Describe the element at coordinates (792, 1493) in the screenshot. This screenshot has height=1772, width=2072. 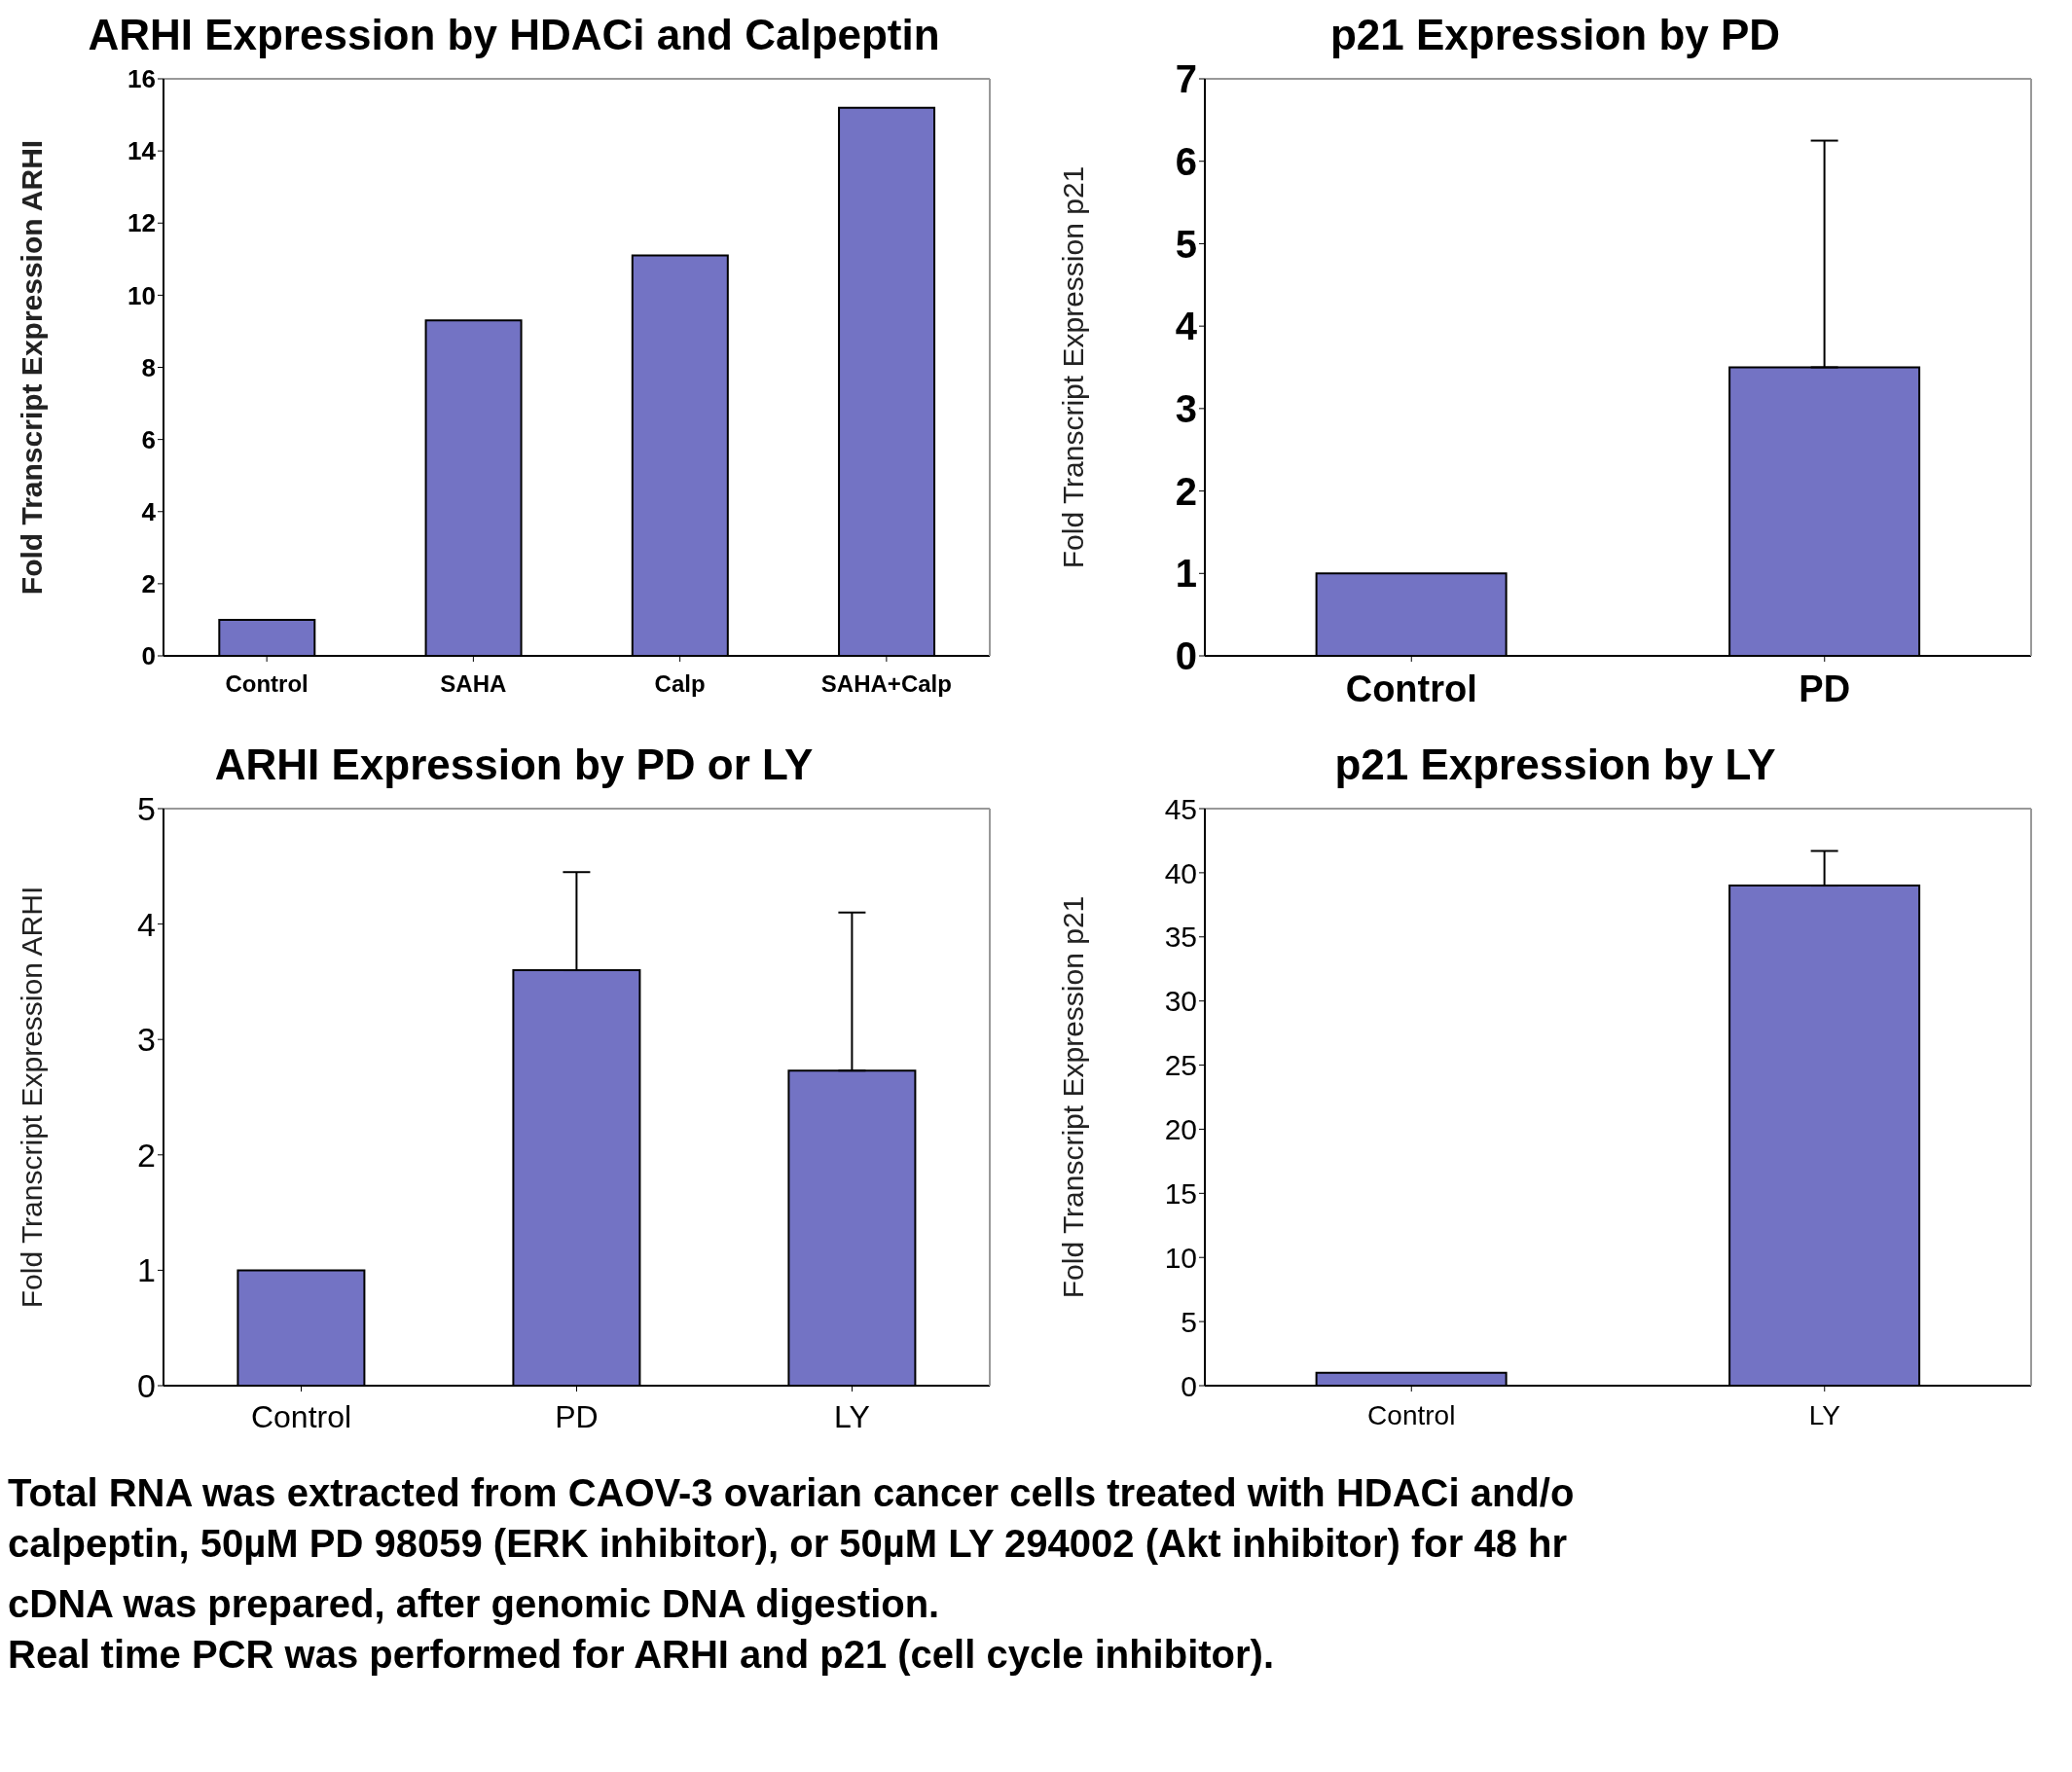
I see `text: Total RNA was extracted from CAOV-3 ovarian cancer cells treated with HDACi and/o` at that location.